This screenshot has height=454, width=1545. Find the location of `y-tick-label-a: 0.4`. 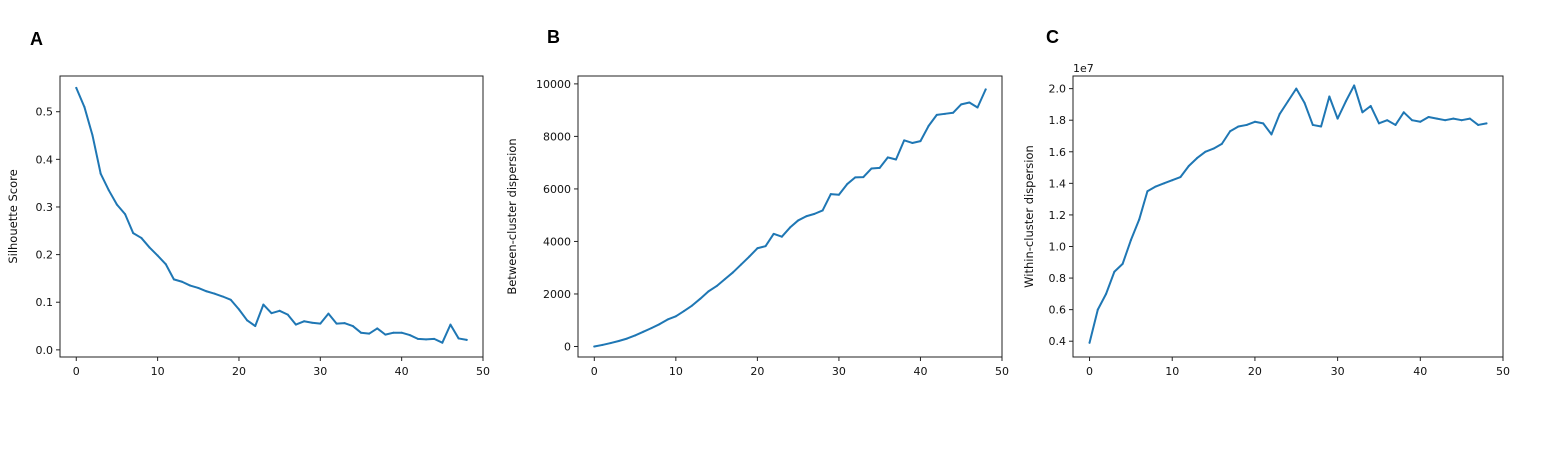

y-tick-label-a: 0.4 is located at coordinates (45, 159).